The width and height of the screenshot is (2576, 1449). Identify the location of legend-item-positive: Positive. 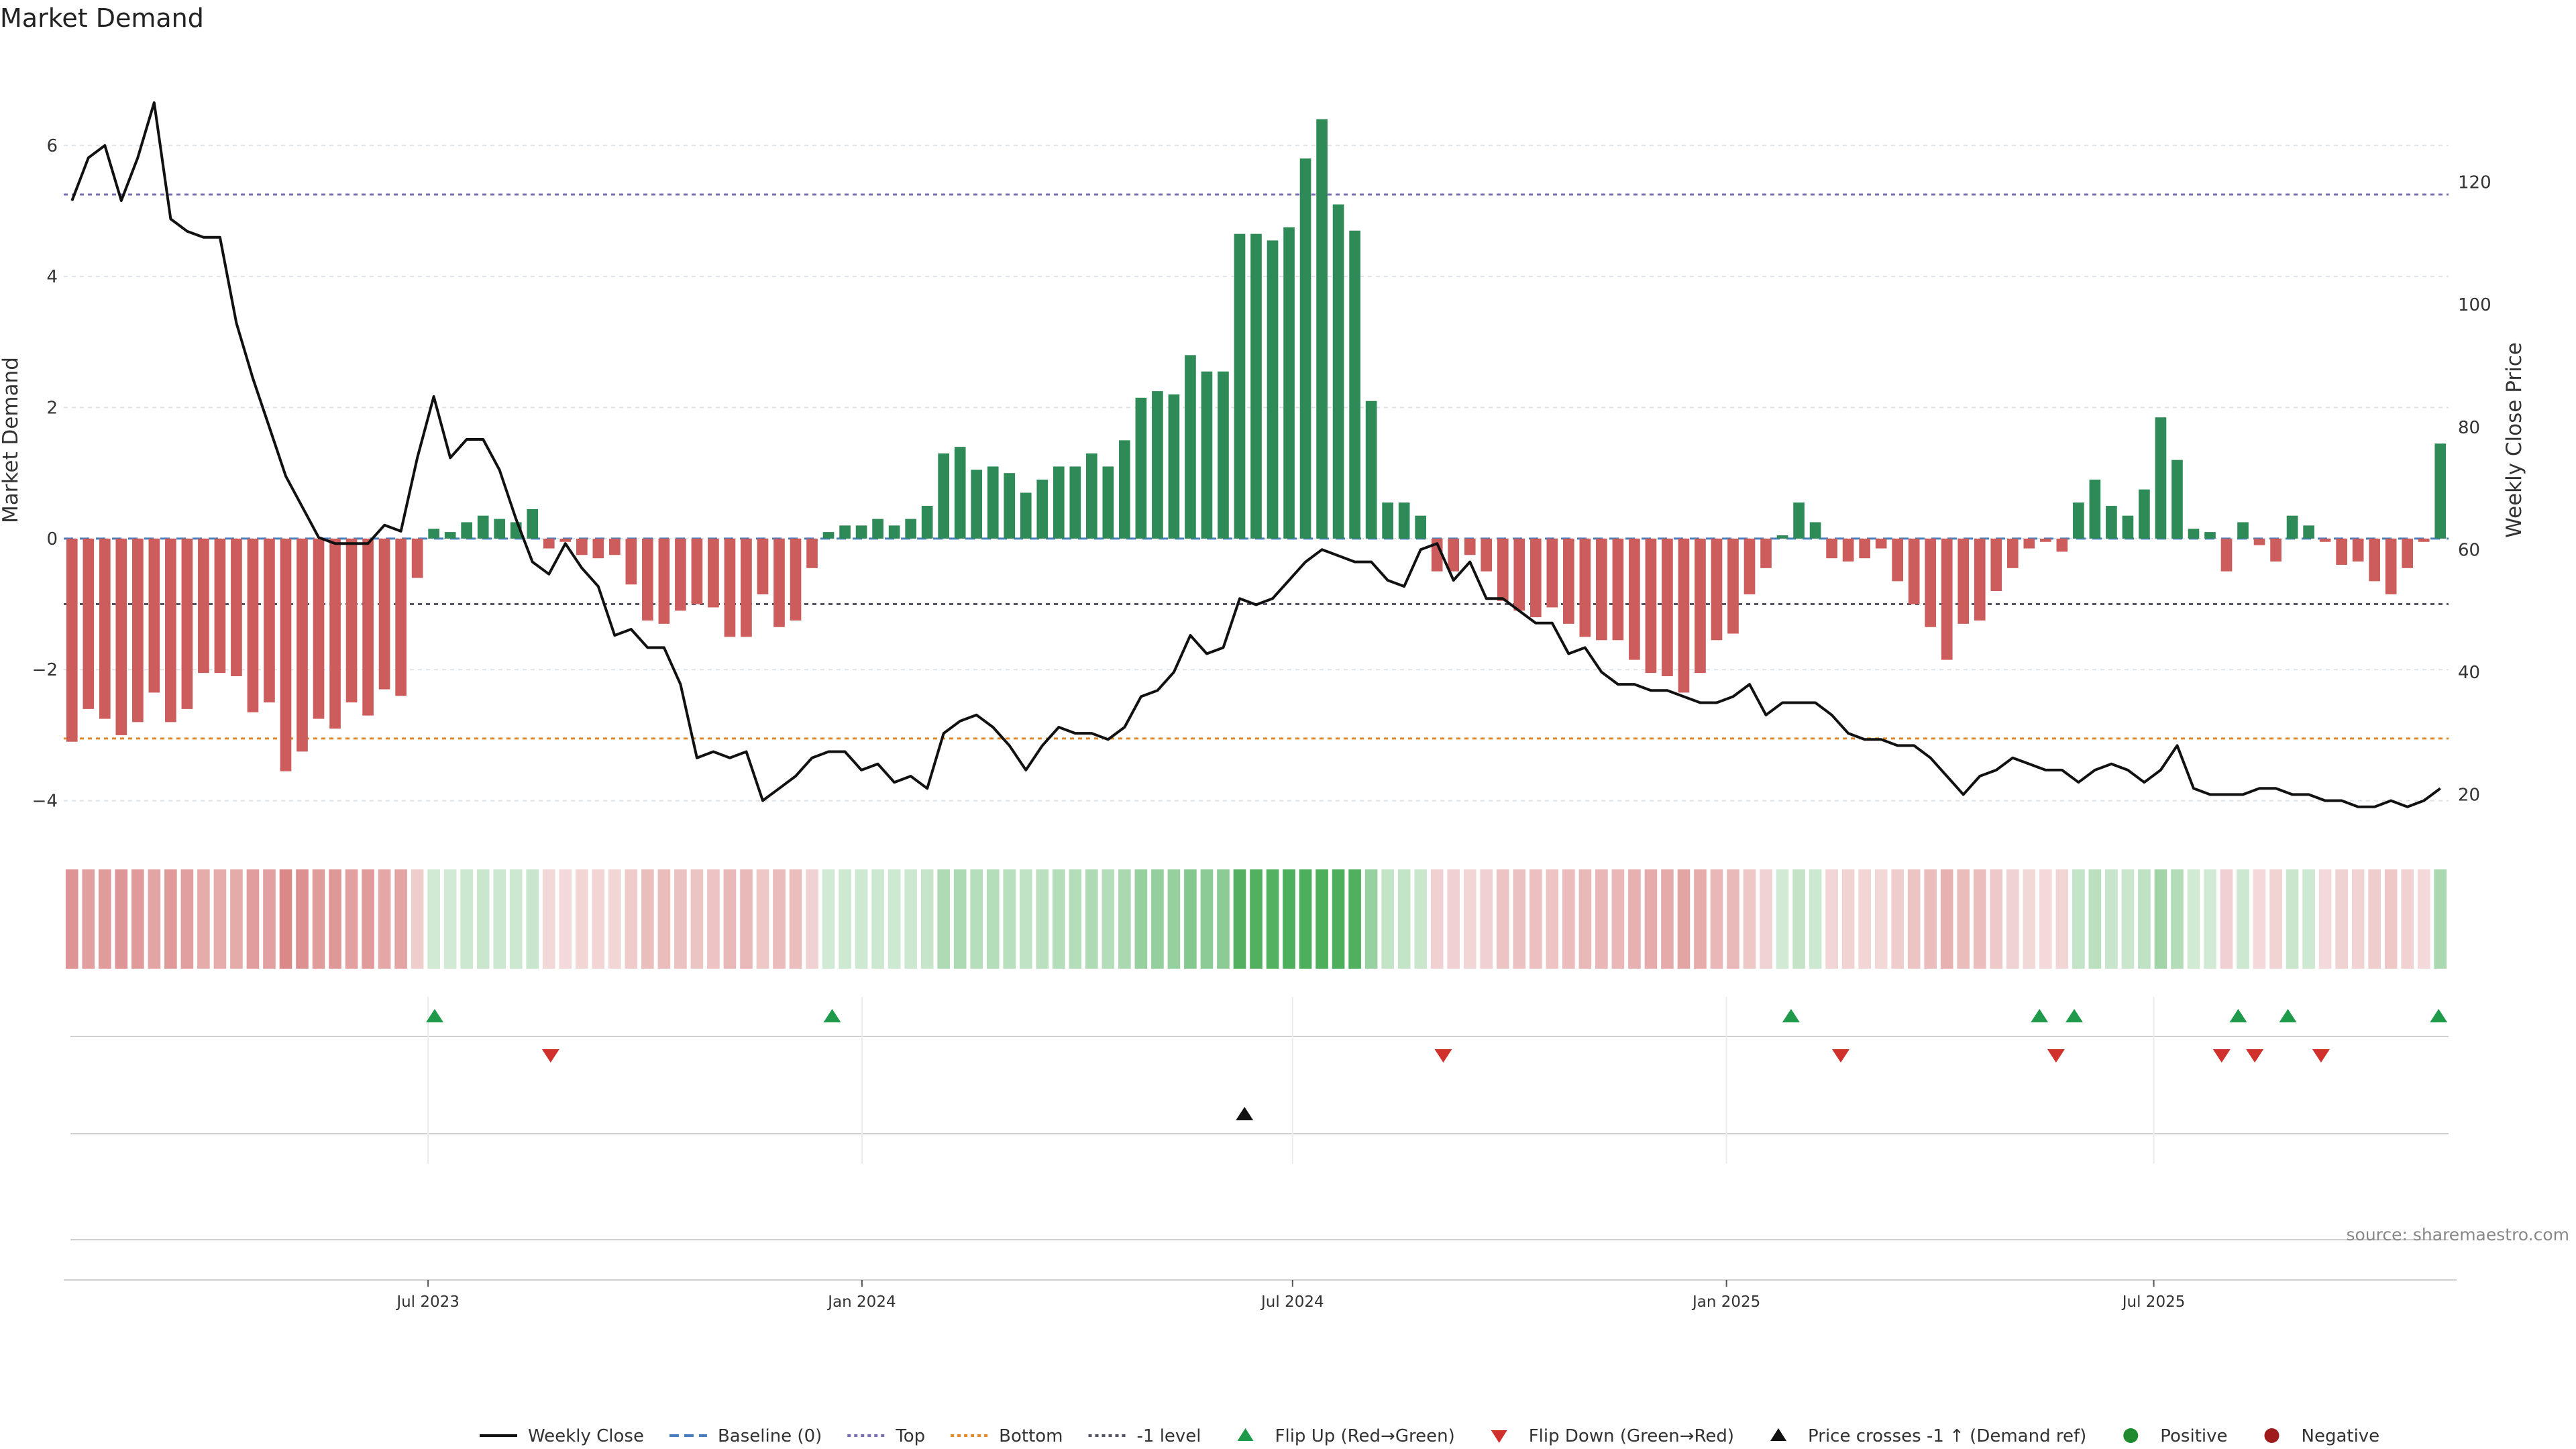
(2175, 1436).